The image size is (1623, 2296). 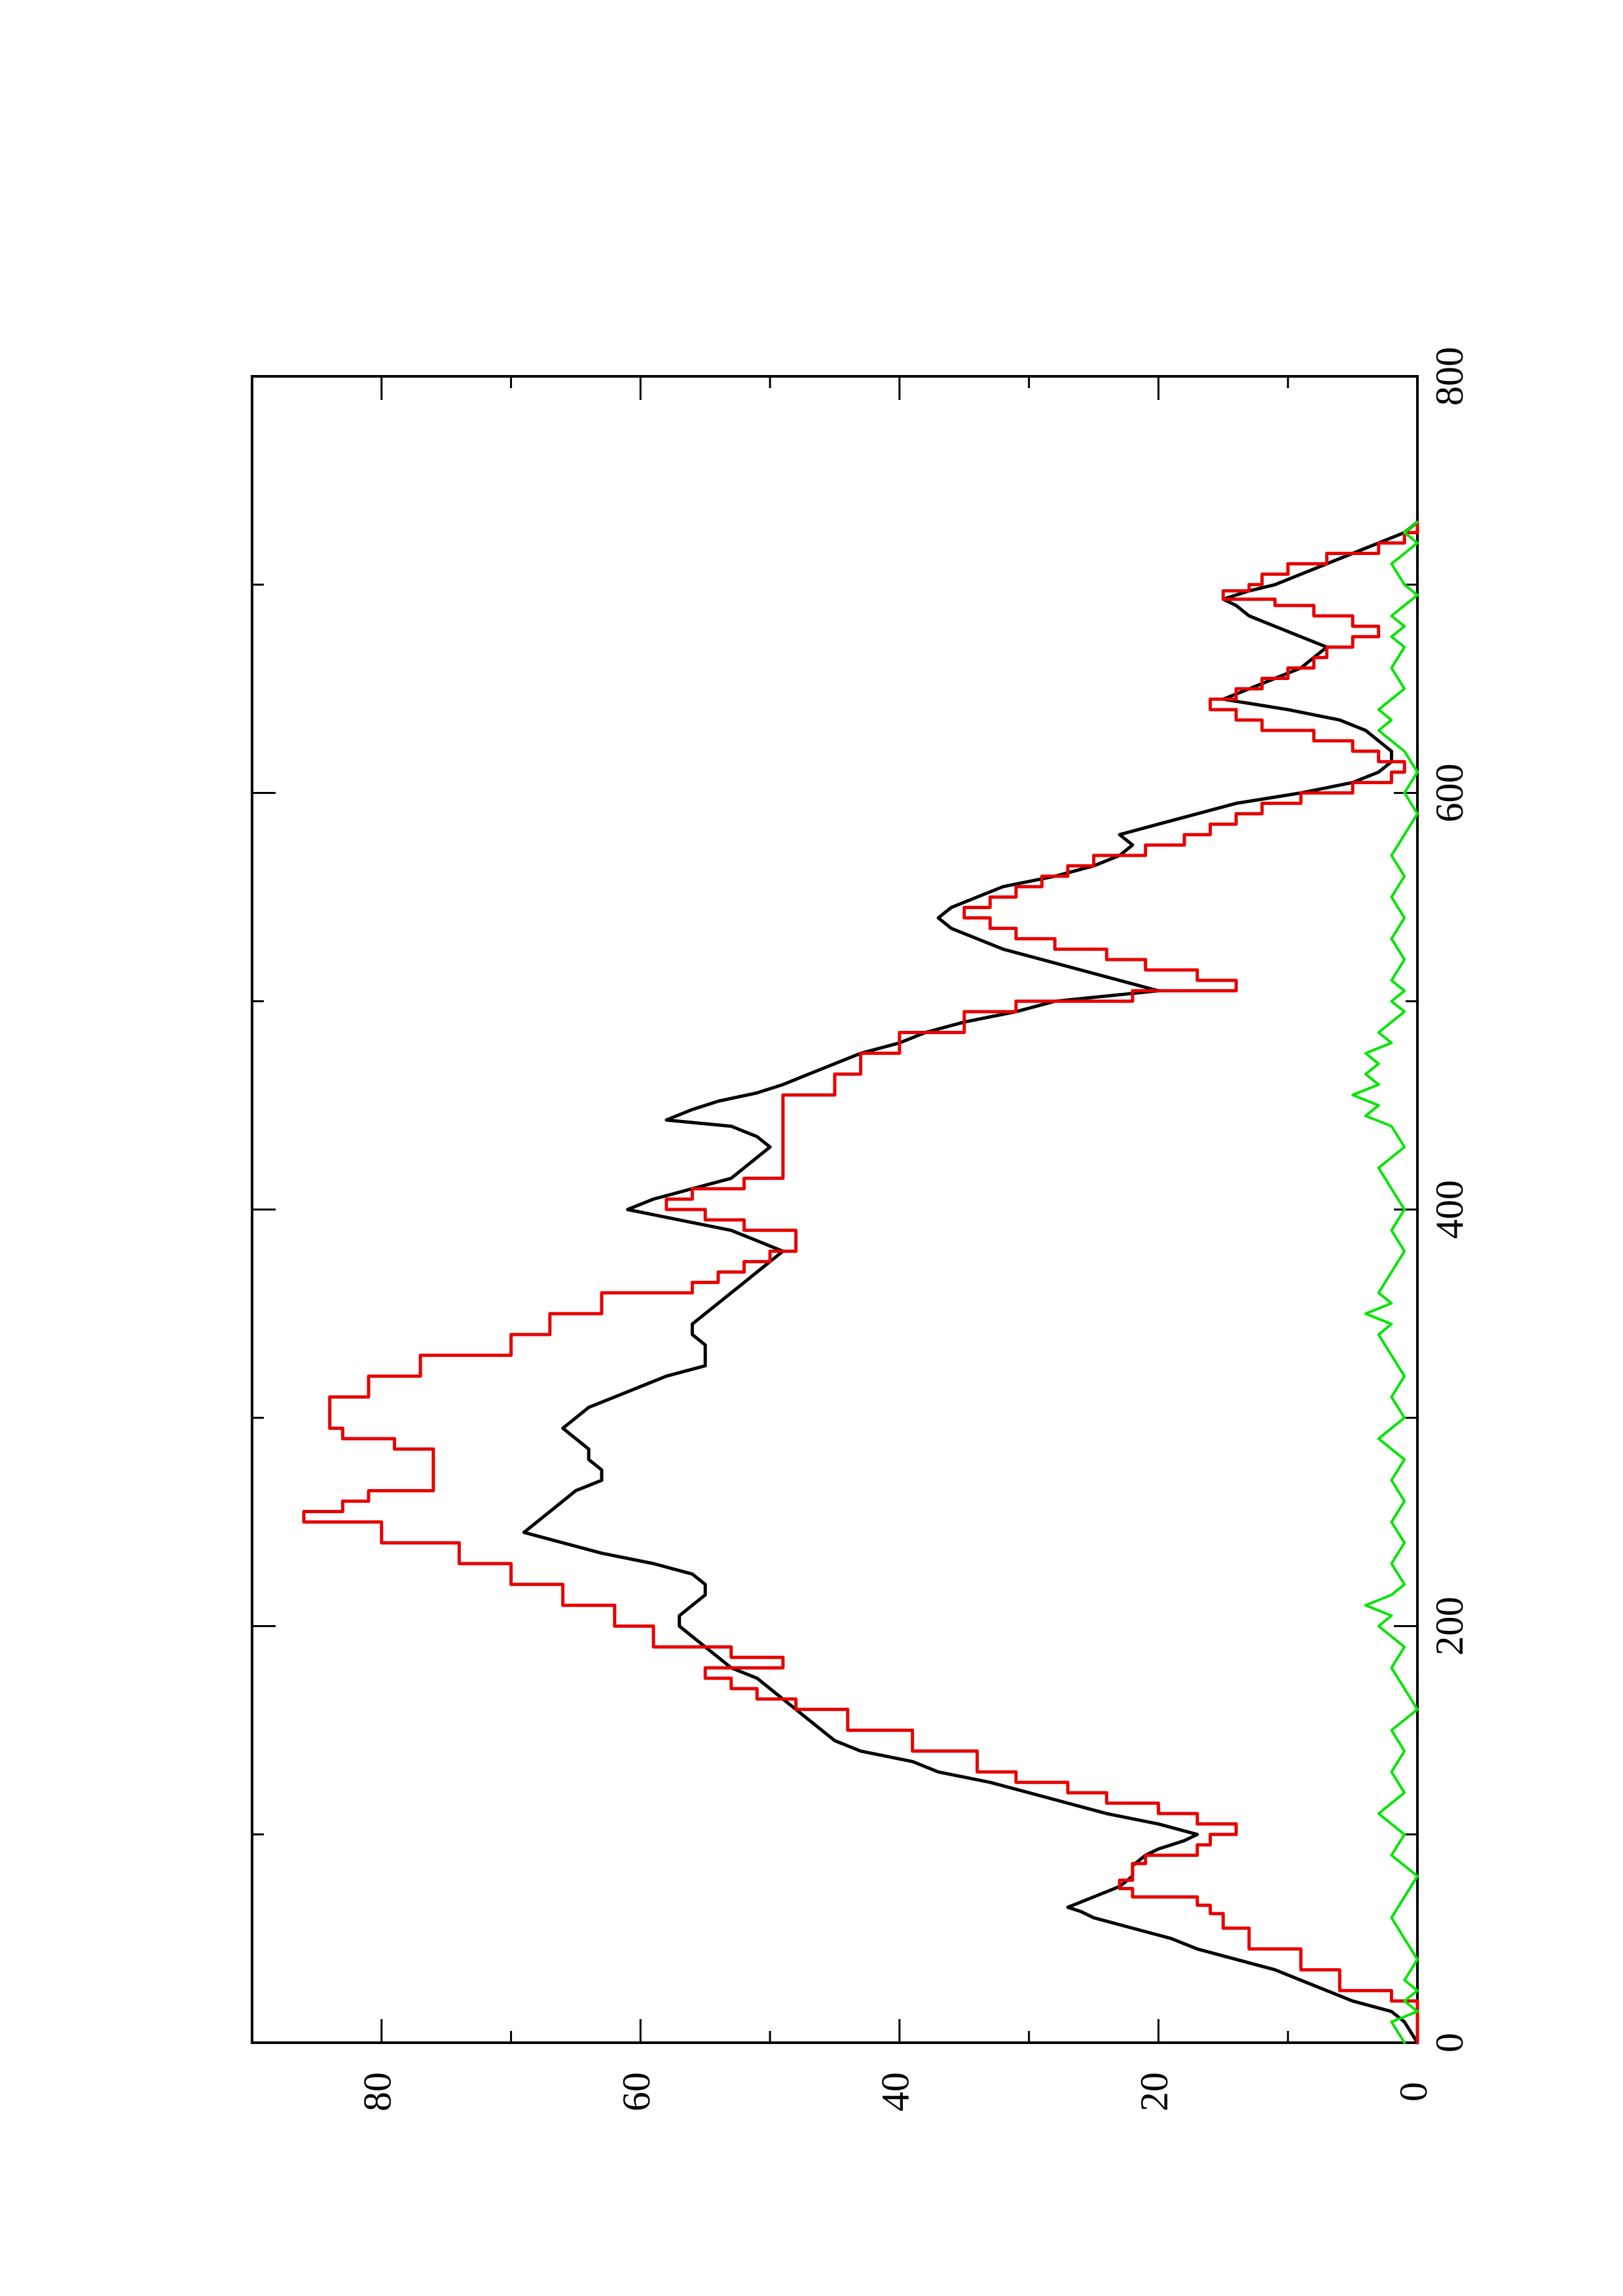 I want to click on x-tick-label: 800, so click(x=1449, y=376).